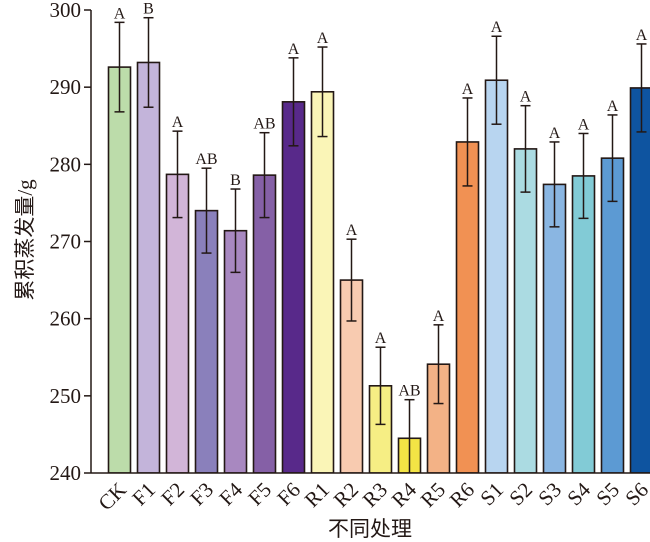  Describe the element at coordinates (381, 338) in the screenshot. I see `significance-label-R3: A` at that location.